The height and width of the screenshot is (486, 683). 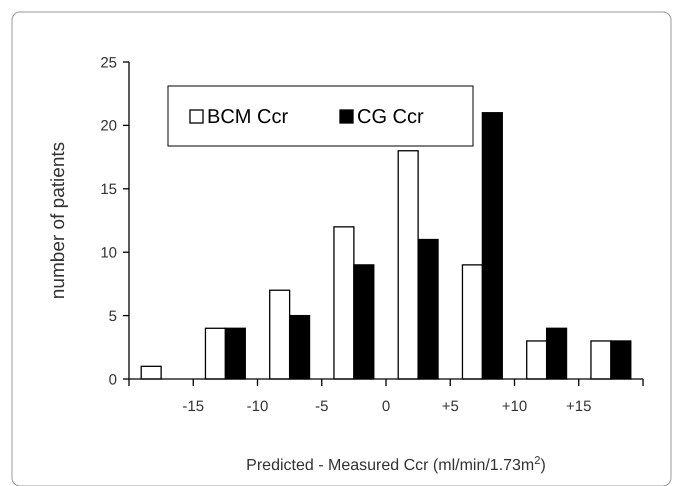 What do you see at coordinates (386, 406) in the screenshot?
I see `x-tick-label: 0` at bounding box center [386, 406].